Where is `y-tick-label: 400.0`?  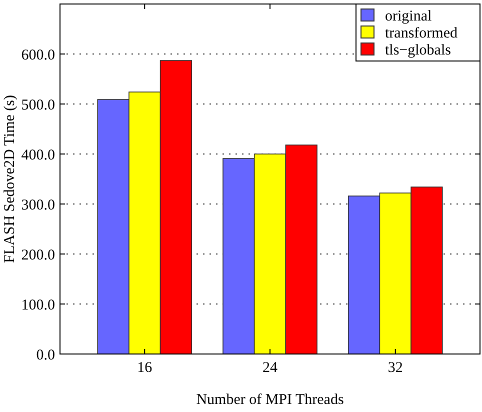
y-tick-label: 400.0 is located at coordinates (38, 155).